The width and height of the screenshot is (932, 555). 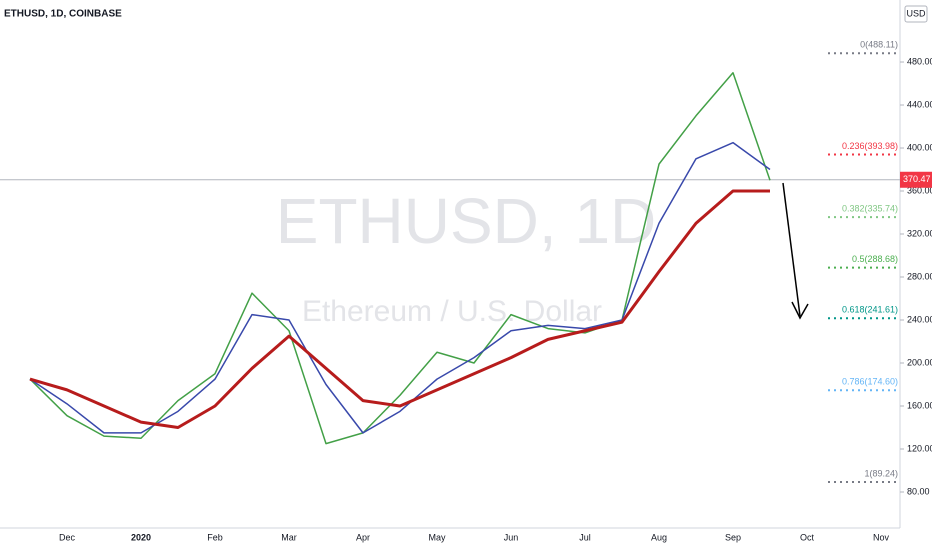 What do you see at coordinates (791, 249) in the screenshot?
I see `arrow-shaft` at bounding box center [791, 249].